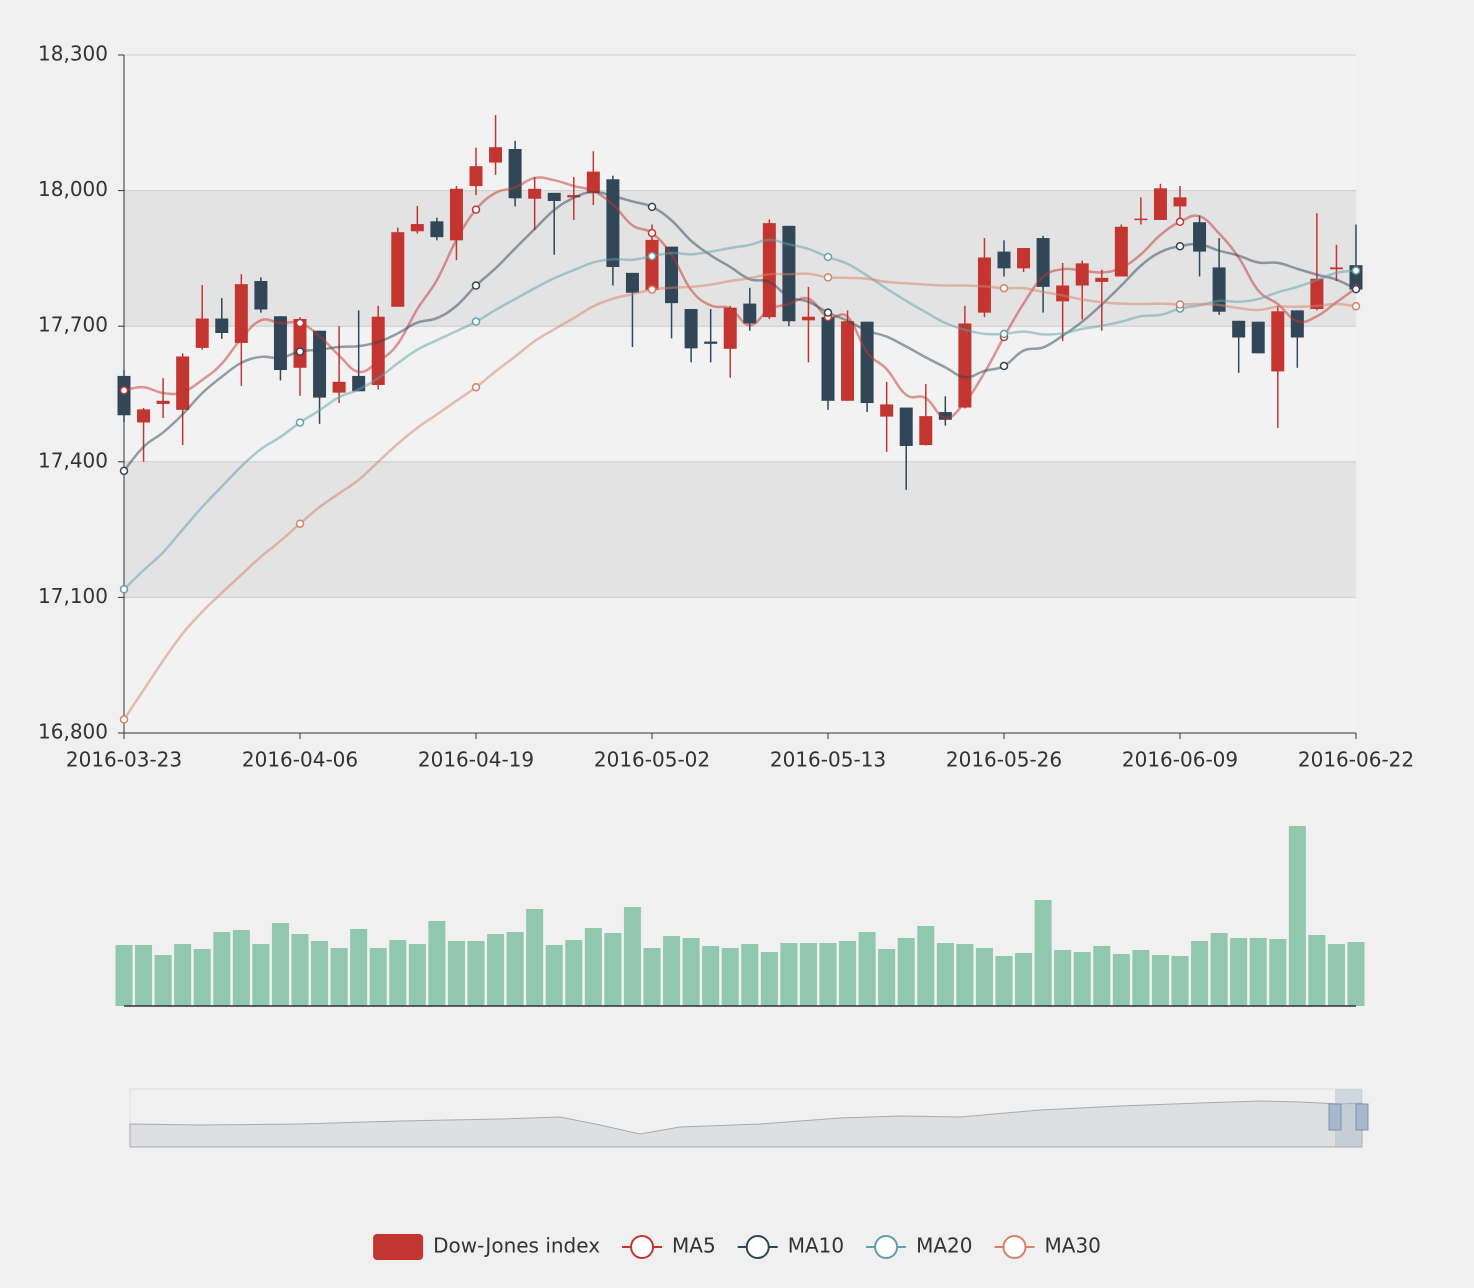  What do you see at coordinates (73, 54) in the screenshot?
I see `y-tick-label: 18,300` at bounding box center [73, 54].